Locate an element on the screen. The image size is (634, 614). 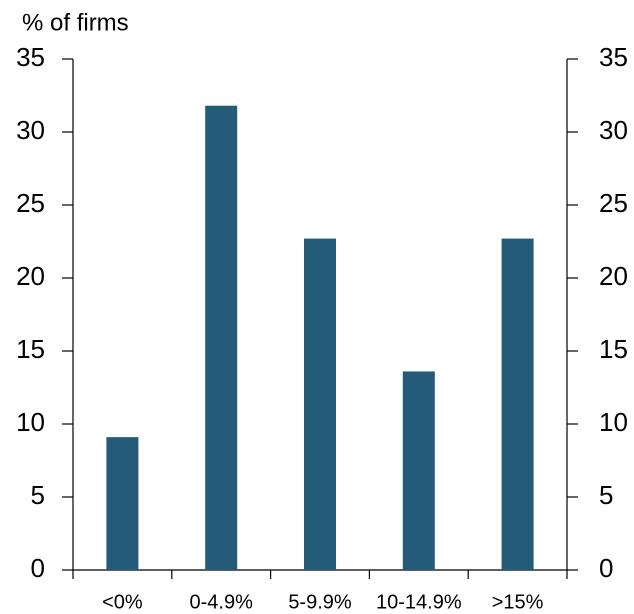
y-tick-label: 15 is located at coordinates (30, 349).